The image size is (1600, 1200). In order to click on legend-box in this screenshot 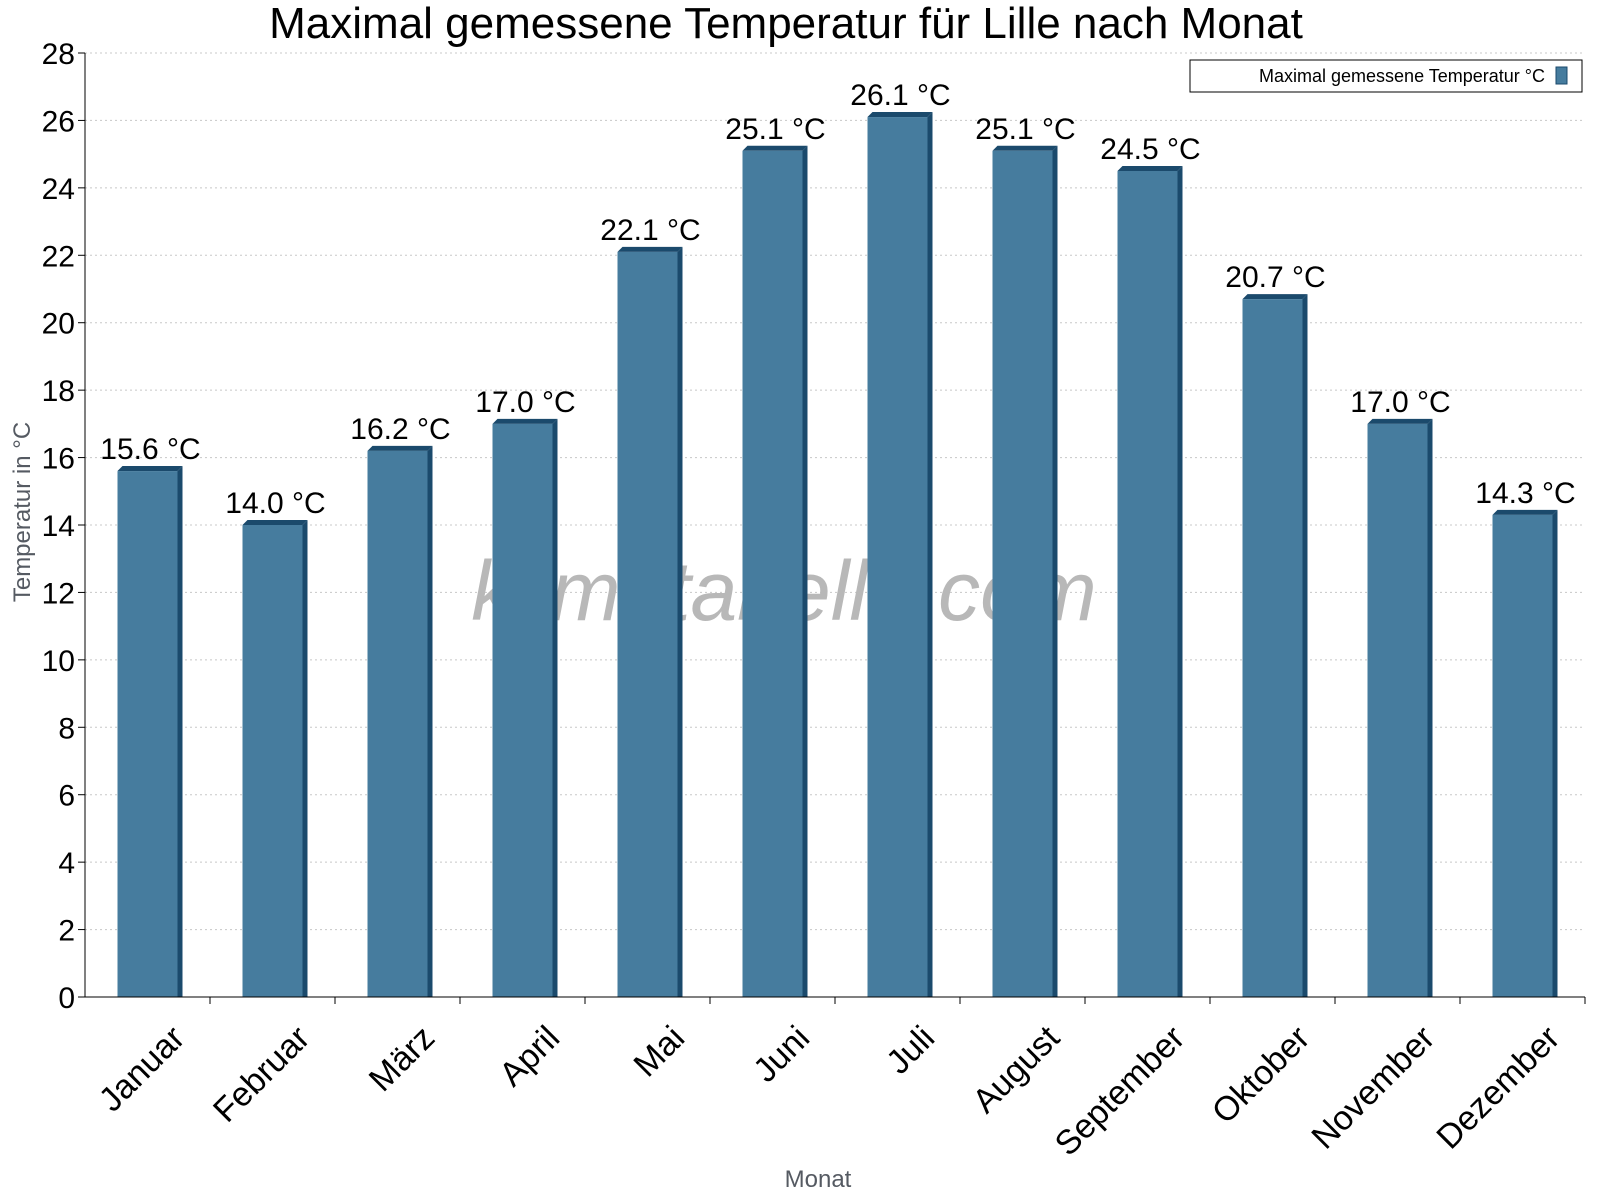, I will do `click(1386, 76)`.